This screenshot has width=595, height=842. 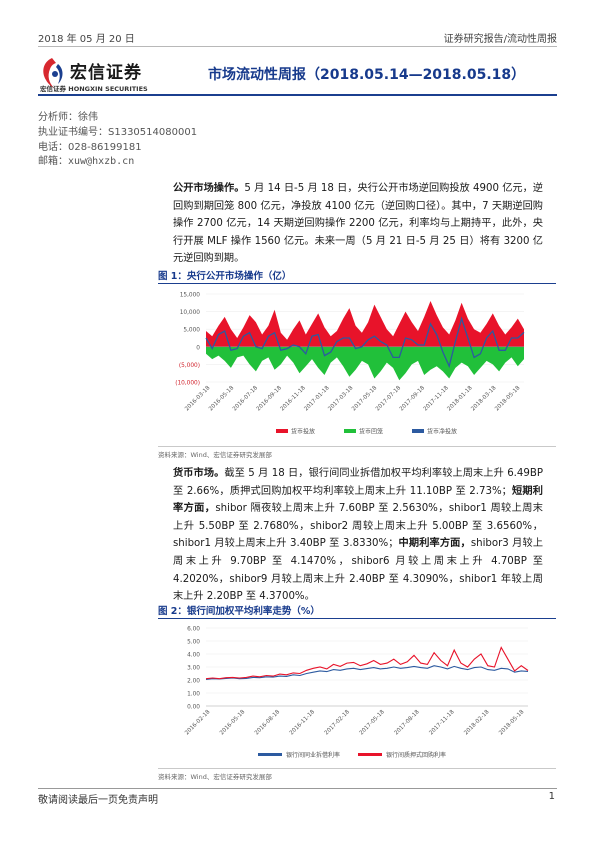 I want to click on chart1-series-withdraw, so click(x=365, y=363).